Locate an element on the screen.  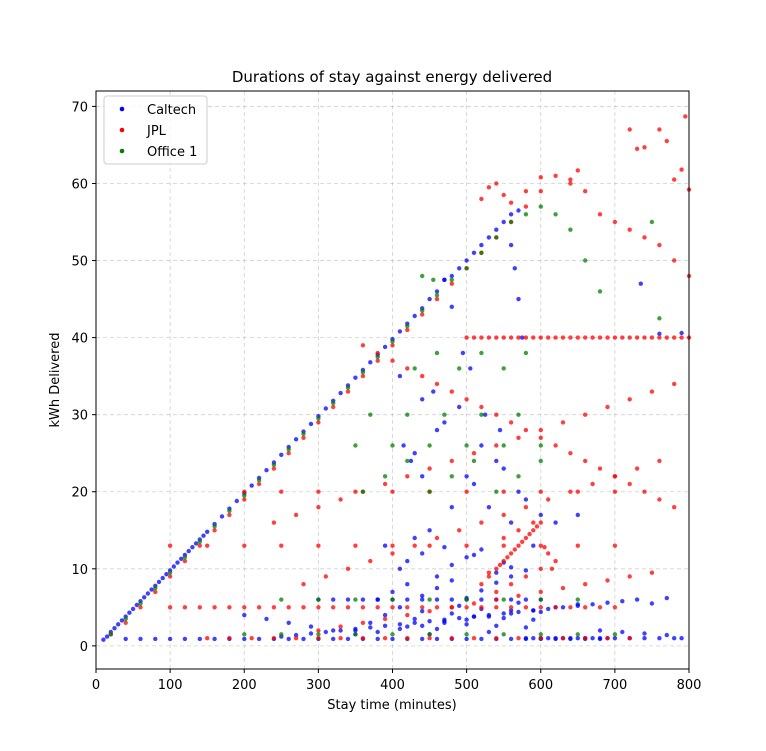
legend-label-caltech: Caltech is located at coordinates (171, 110).